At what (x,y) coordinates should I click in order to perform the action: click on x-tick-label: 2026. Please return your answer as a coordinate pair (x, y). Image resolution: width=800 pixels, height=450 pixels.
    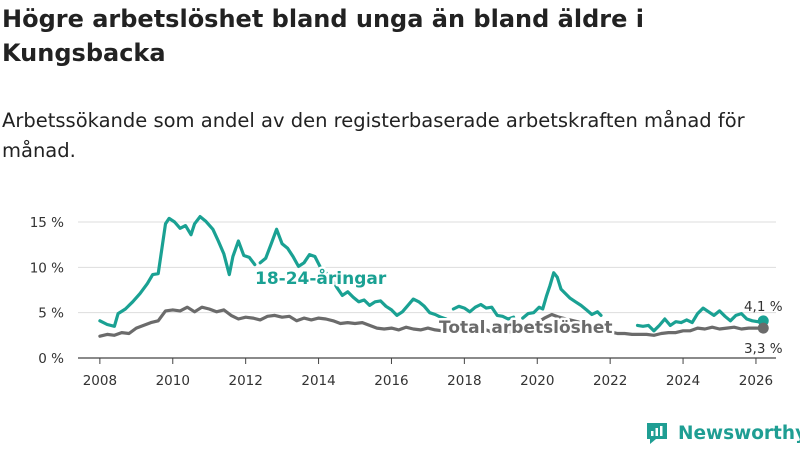
    Looking at the image, I should click on (756, 381).